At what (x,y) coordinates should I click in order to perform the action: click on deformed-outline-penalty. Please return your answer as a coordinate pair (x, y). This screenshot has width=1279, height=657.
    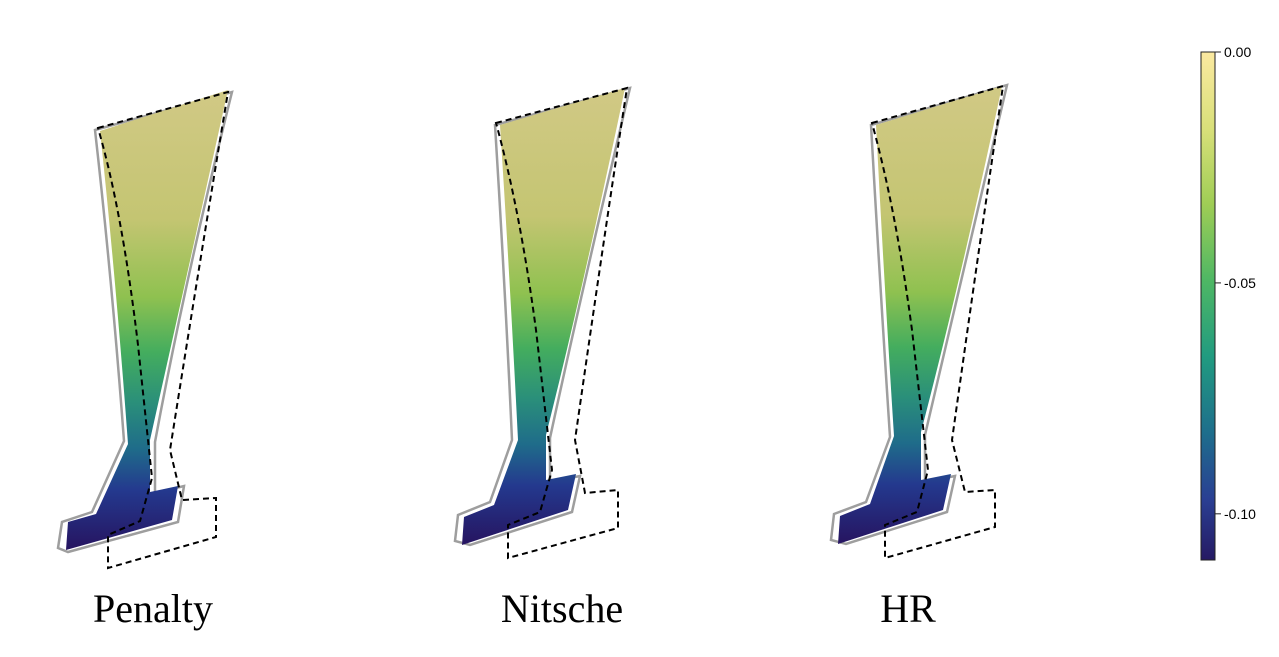
    Looking at the image, I should click on (145, 322).